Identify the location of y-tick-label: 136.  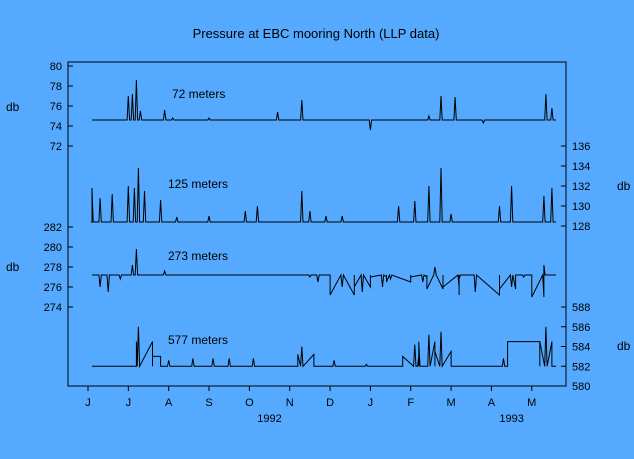
(581, 147).